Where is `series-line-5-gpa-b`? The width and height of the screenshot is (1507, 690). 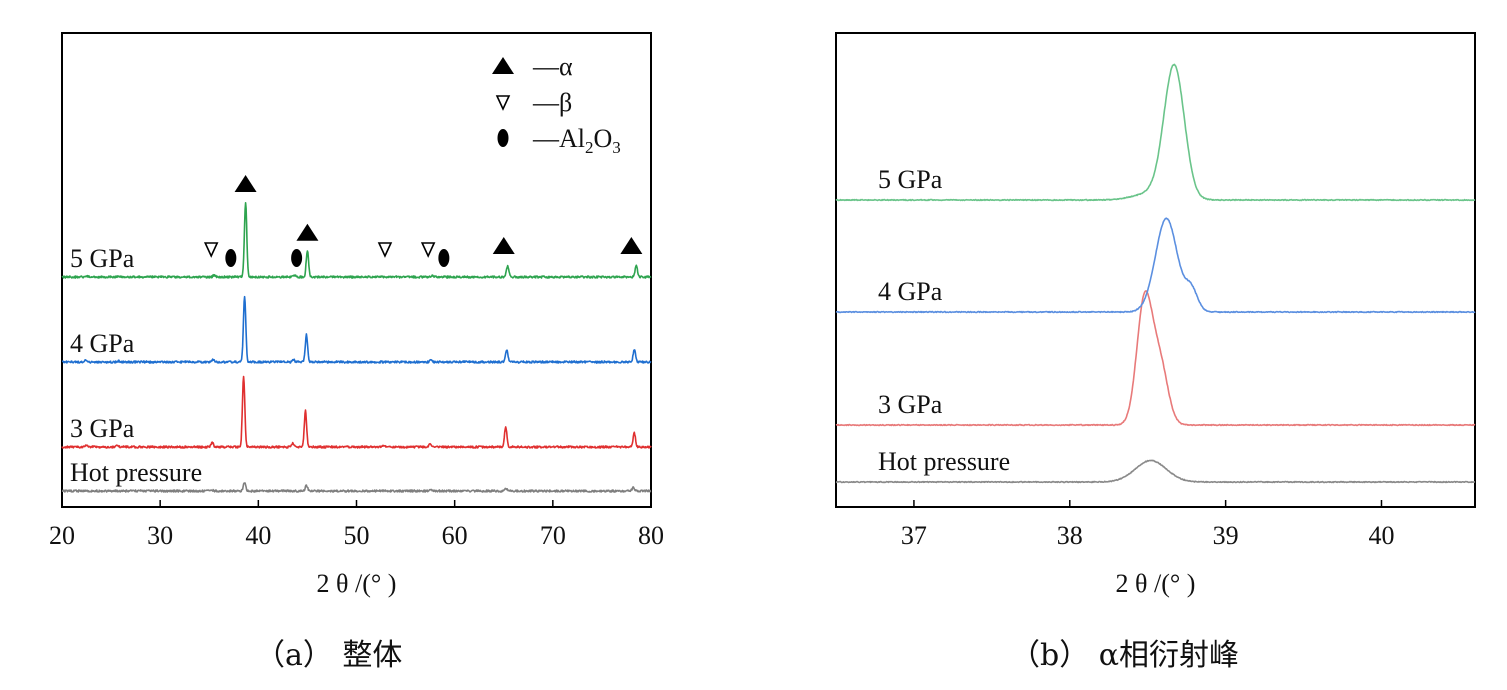
series-line-5-gpa-b is located at coordinates (1155, 132).